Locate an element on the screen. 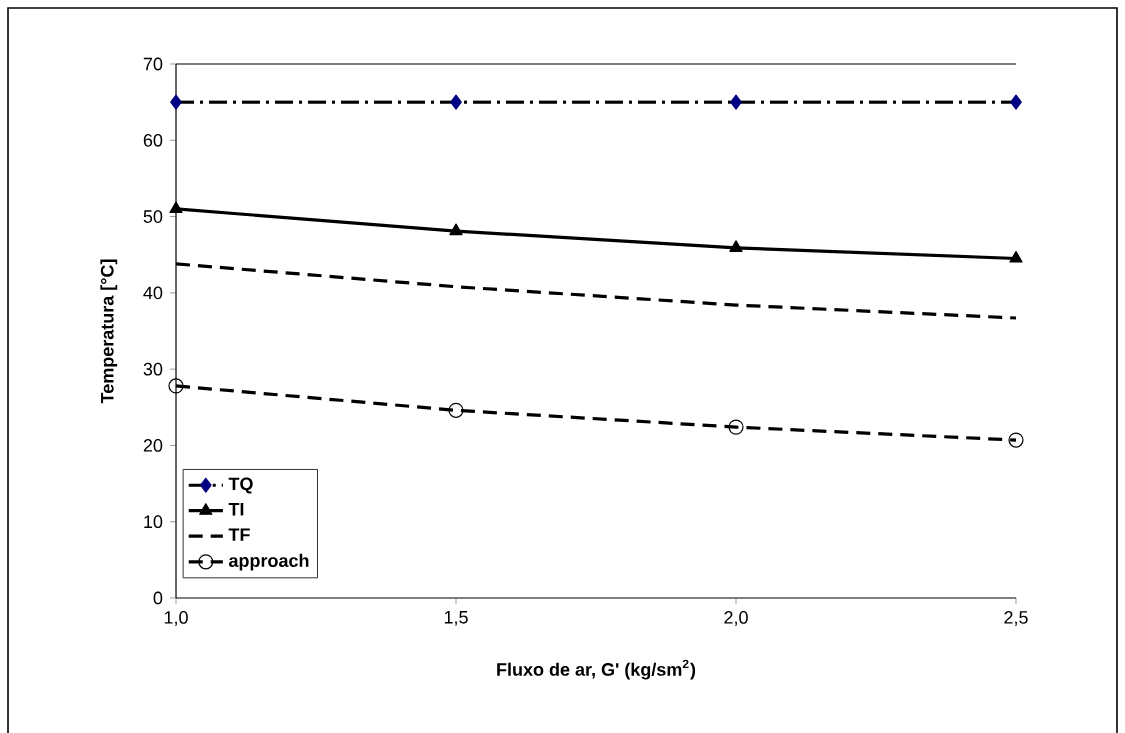  x-tick-label: 2,5 is located at coordinates (1016, 618).